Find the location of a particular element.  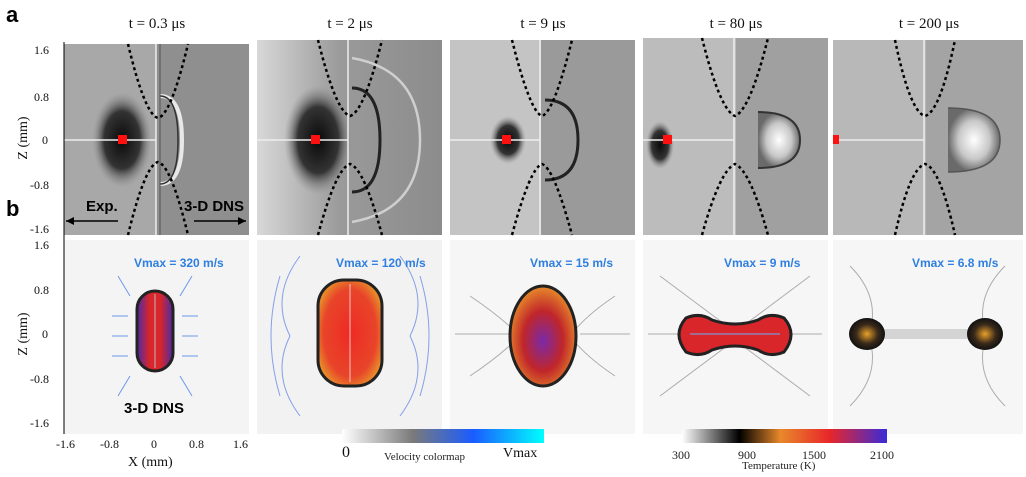

velocity-colorbar-min: 0 is located at coordinates (346, 452).